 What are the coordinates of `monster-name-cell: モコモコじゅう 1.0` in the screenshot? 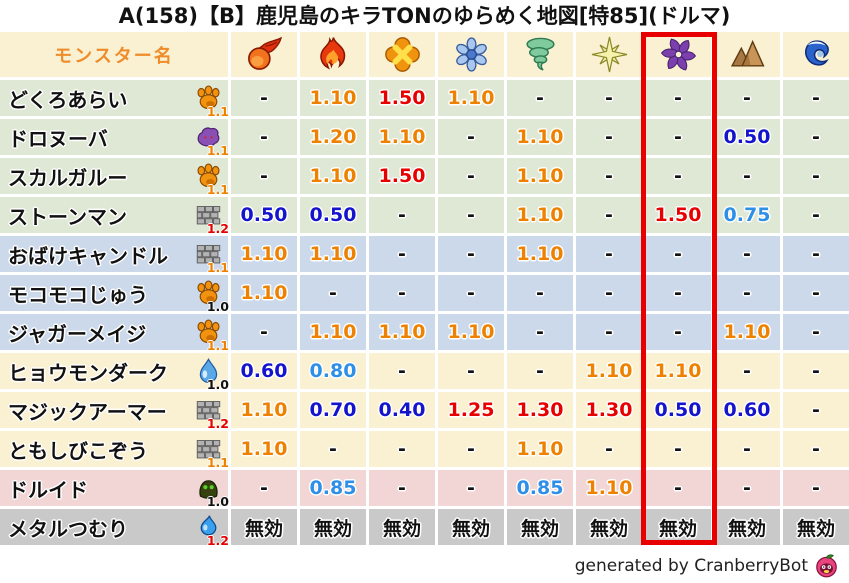 It's located at (114, 294).